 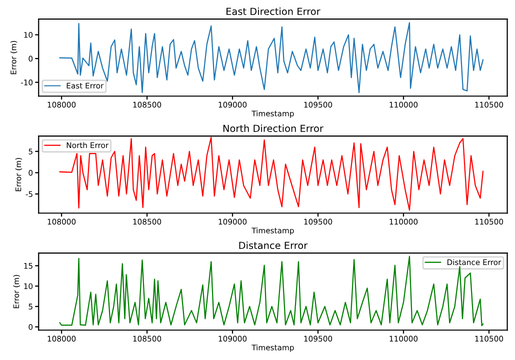 What do you see at coordinates (273, 246) in the screenshot?
I see `chart-title: Distance Error` at bounding box center [273, 246].